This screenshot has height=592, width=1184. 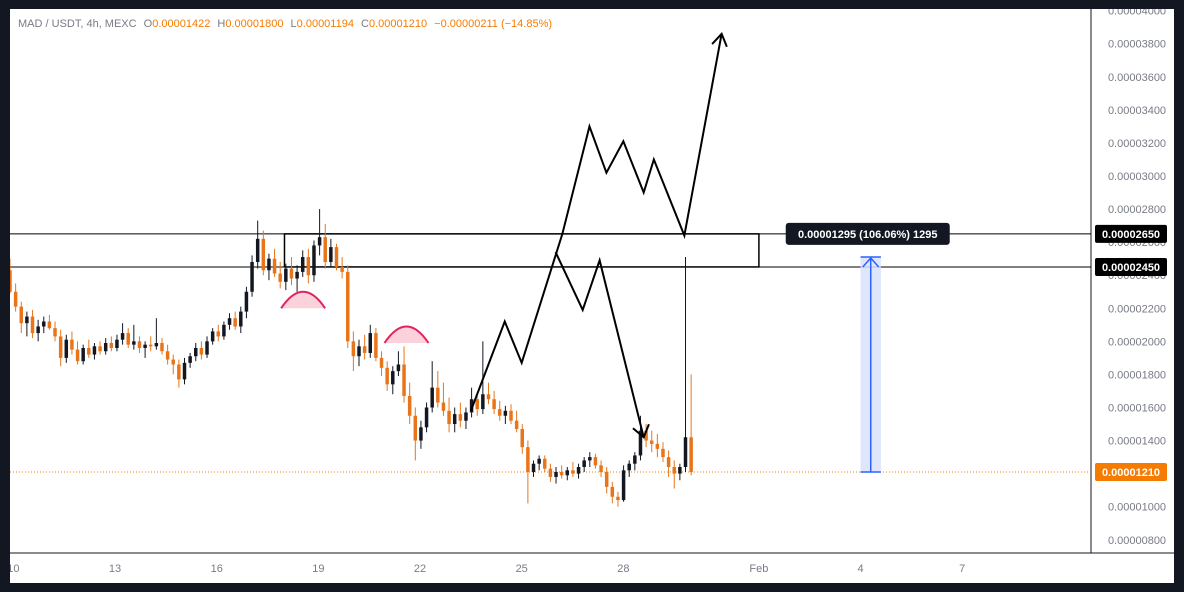 What do you see at coordinates (521, 250) in the screenshot?
I see `resistance-zone-box` at bounding box center [521, 250].